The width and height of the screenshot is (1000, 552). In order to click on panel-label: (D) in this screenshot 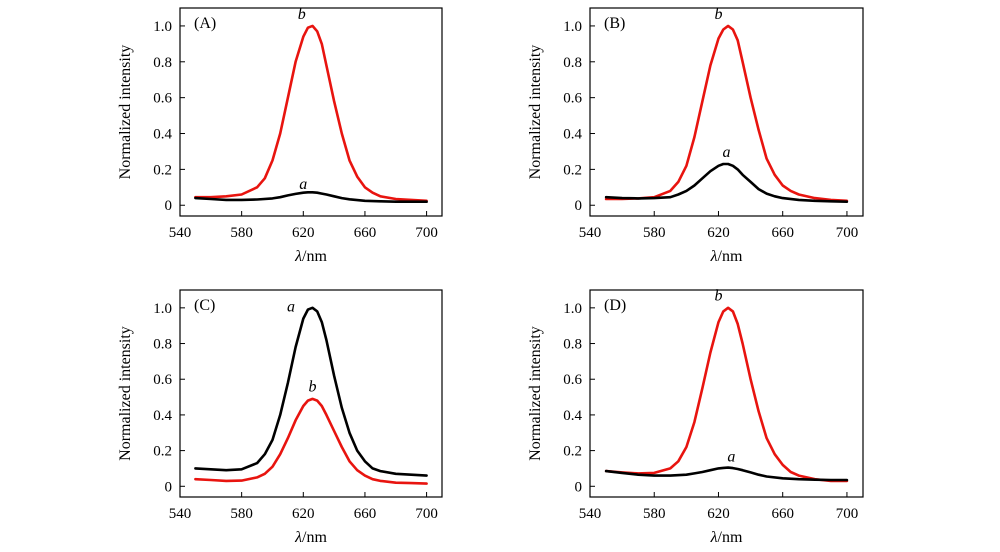, I will do `click(615, 305)`.